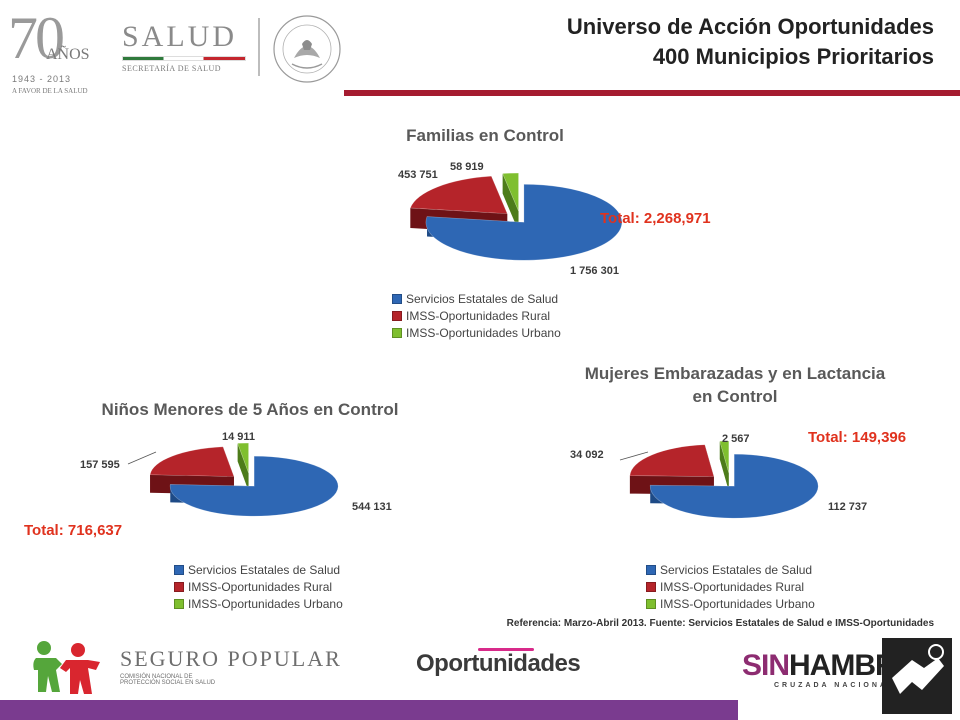 The height and width of the screenshot is (720, 960). I want to click on logo-70-word: AÑOS, so click(68, 54).